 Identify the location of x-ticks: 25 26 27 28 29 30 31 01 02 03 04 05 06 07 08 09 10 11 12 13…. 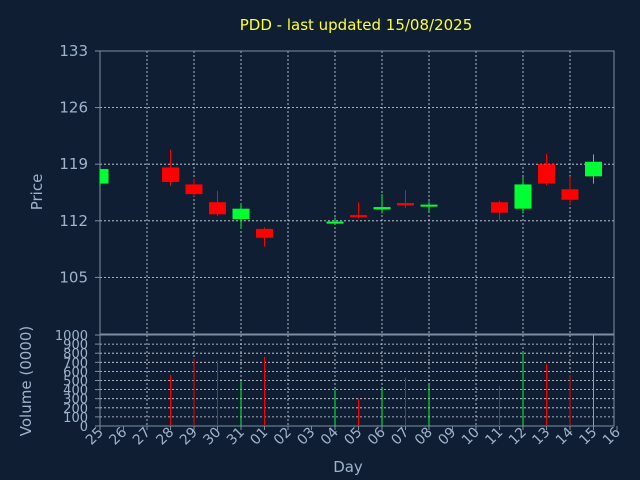
(353, 436).